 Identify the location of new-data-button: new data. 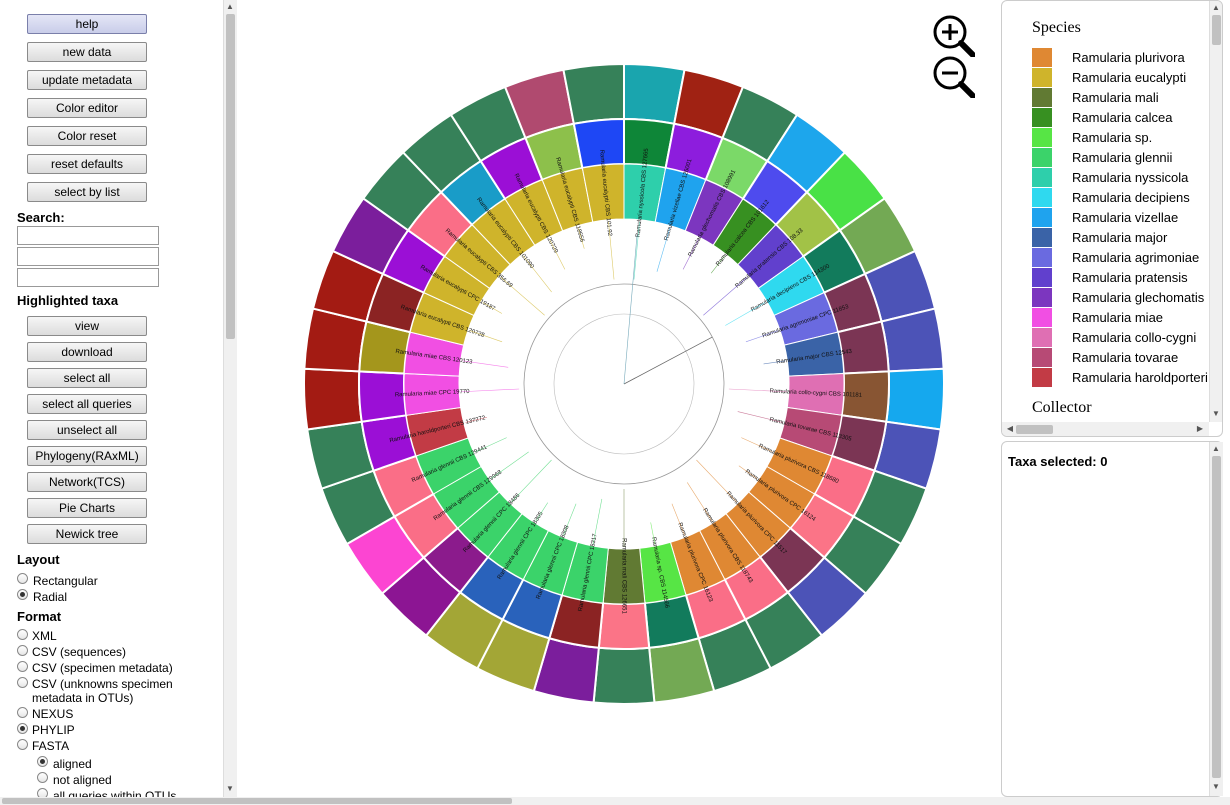
(87, 52).